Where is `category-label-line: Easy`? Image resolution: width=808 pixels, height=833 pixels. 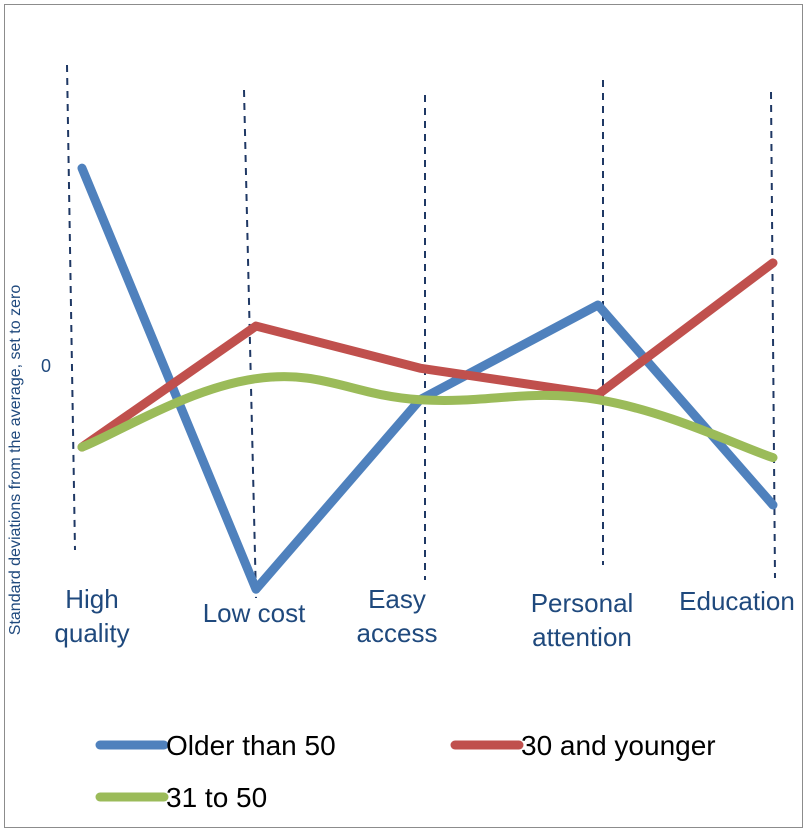
category-label-line: Easy is located at coordinates (397, 599).